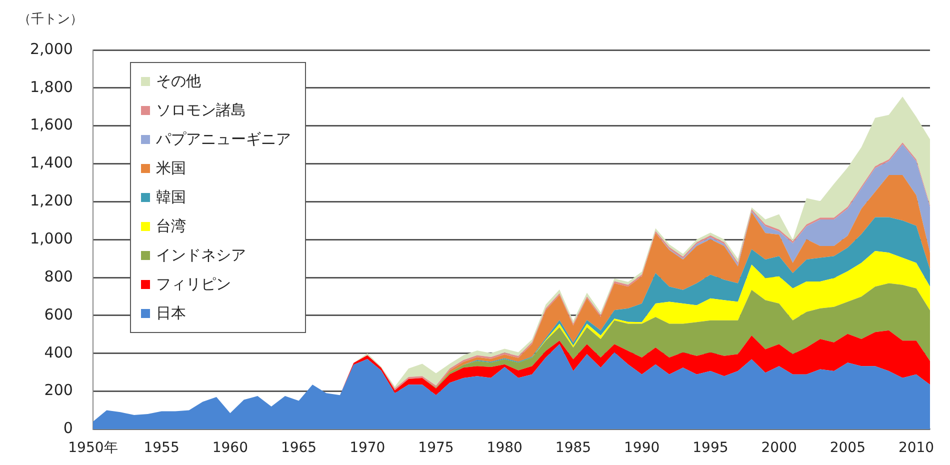  I want to click on legend-label: インドネシア, so click(201, 255).